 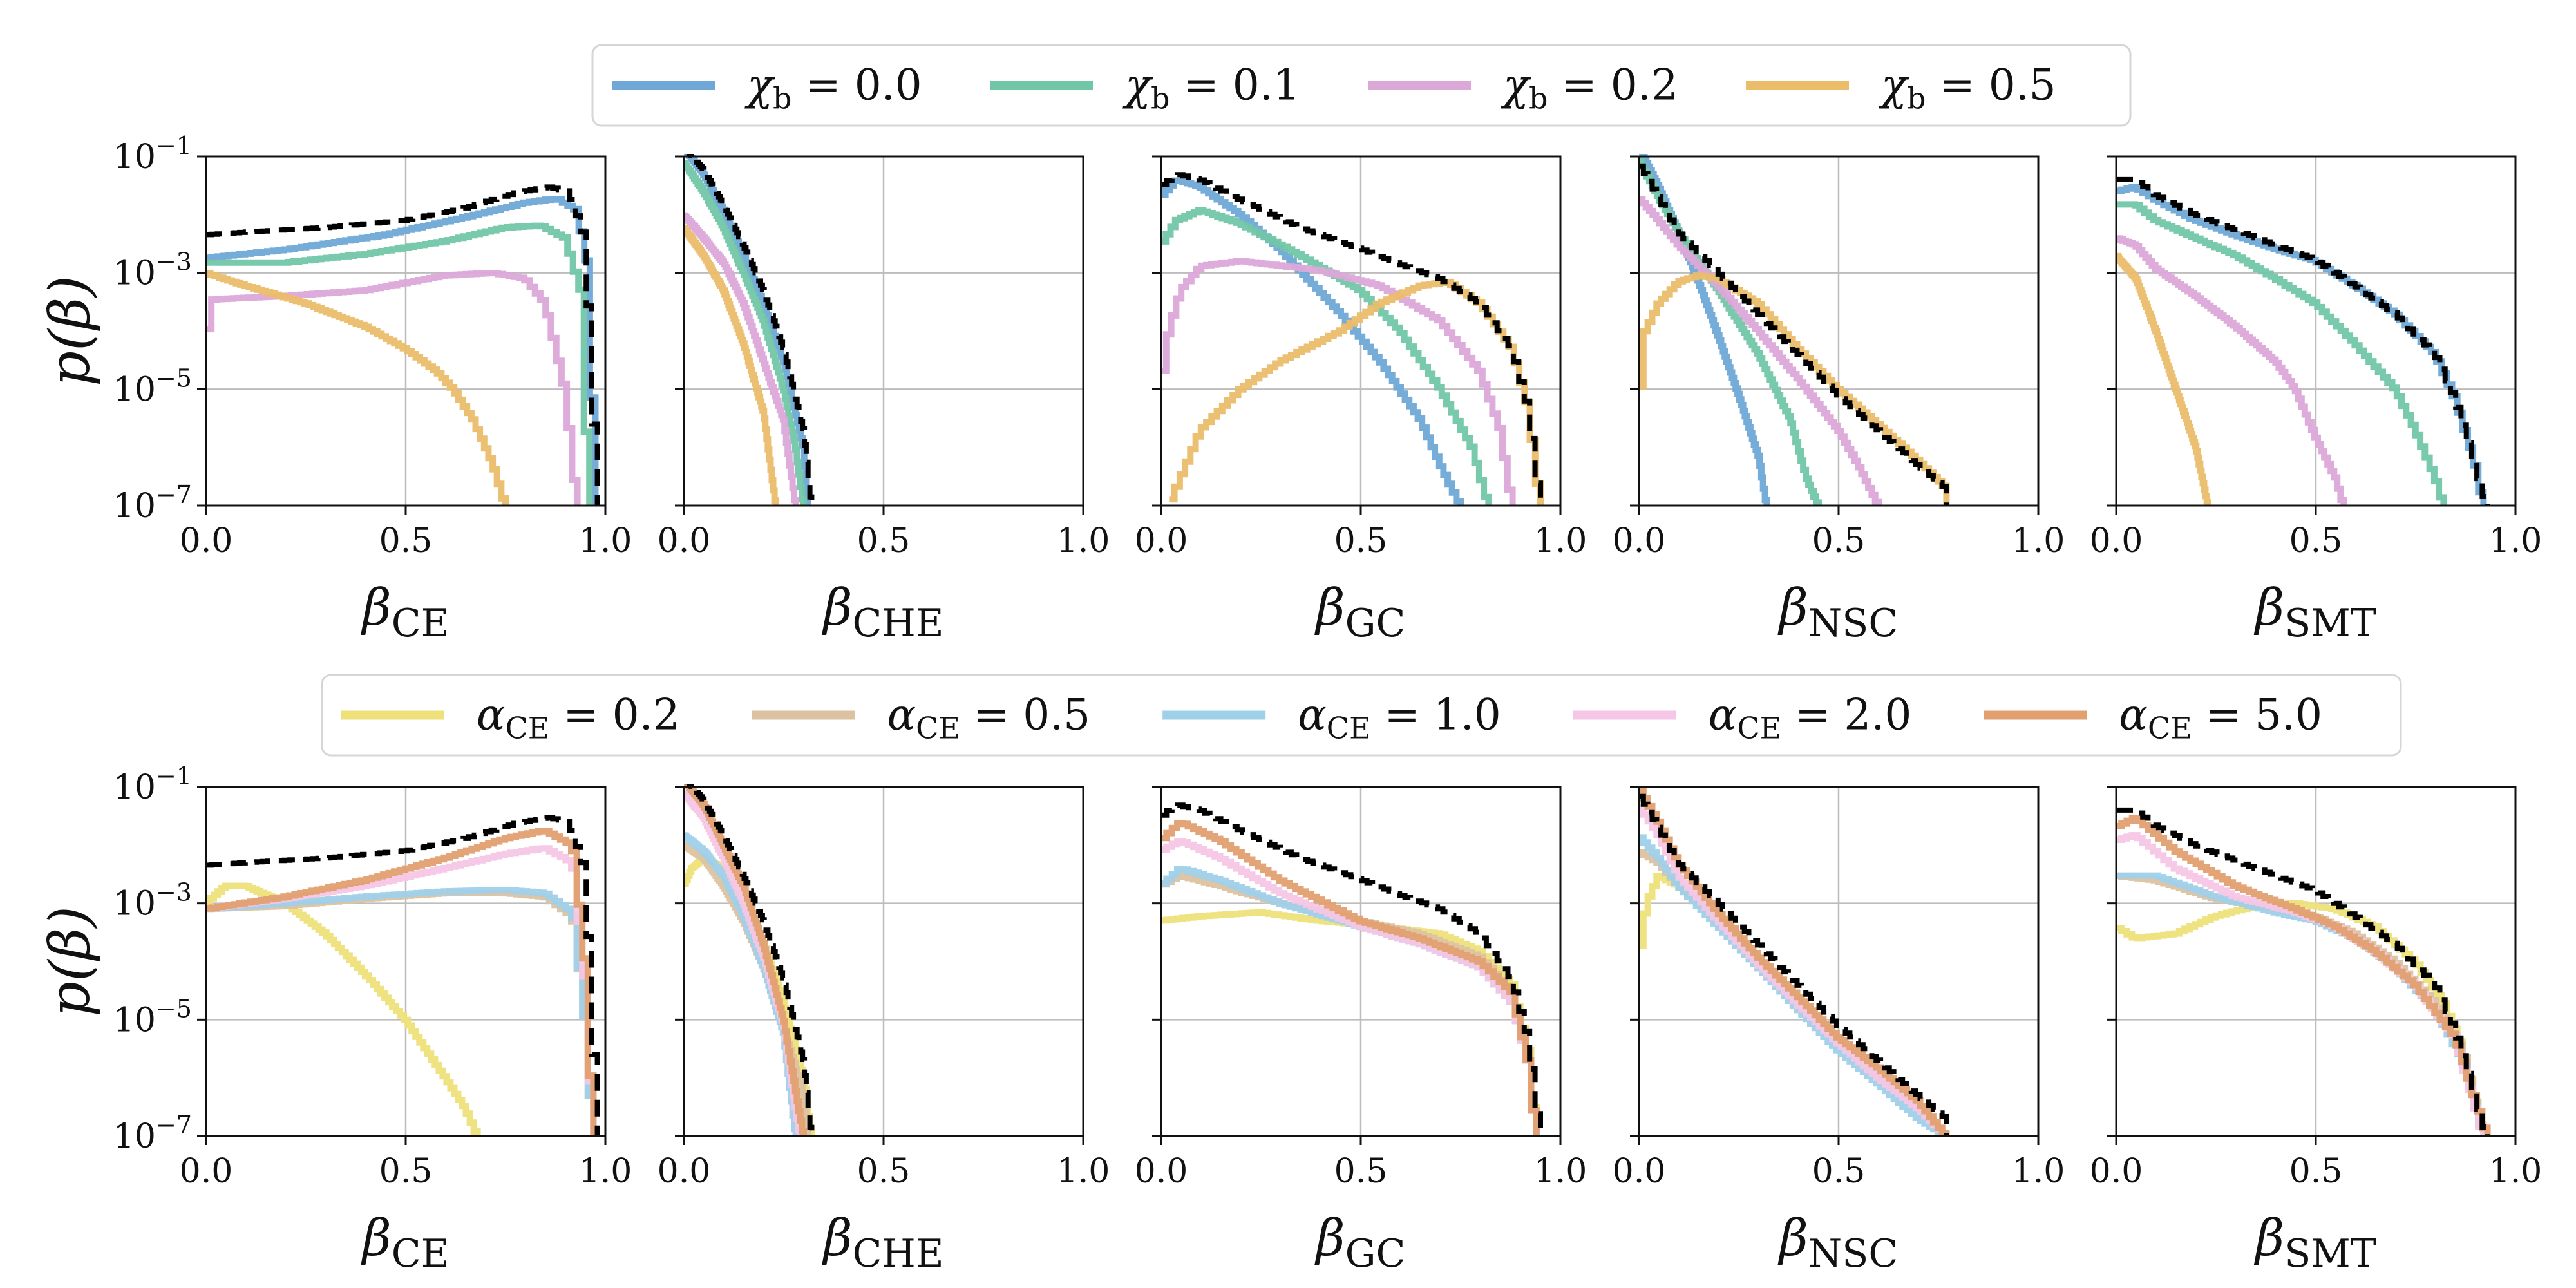 I want to click on panel-r1-c2: 0.0 0.5 1.0 βGC, so click(x=1361, y=1031).